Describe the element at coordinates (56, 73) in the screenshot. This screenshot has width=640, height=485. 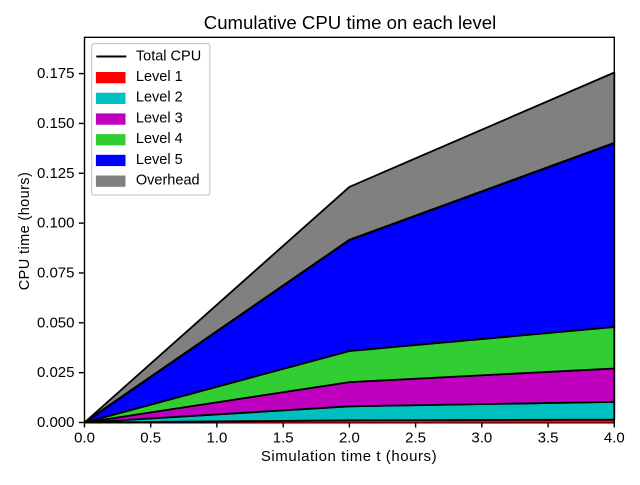
I see `svg-text: 0.175` at that location.